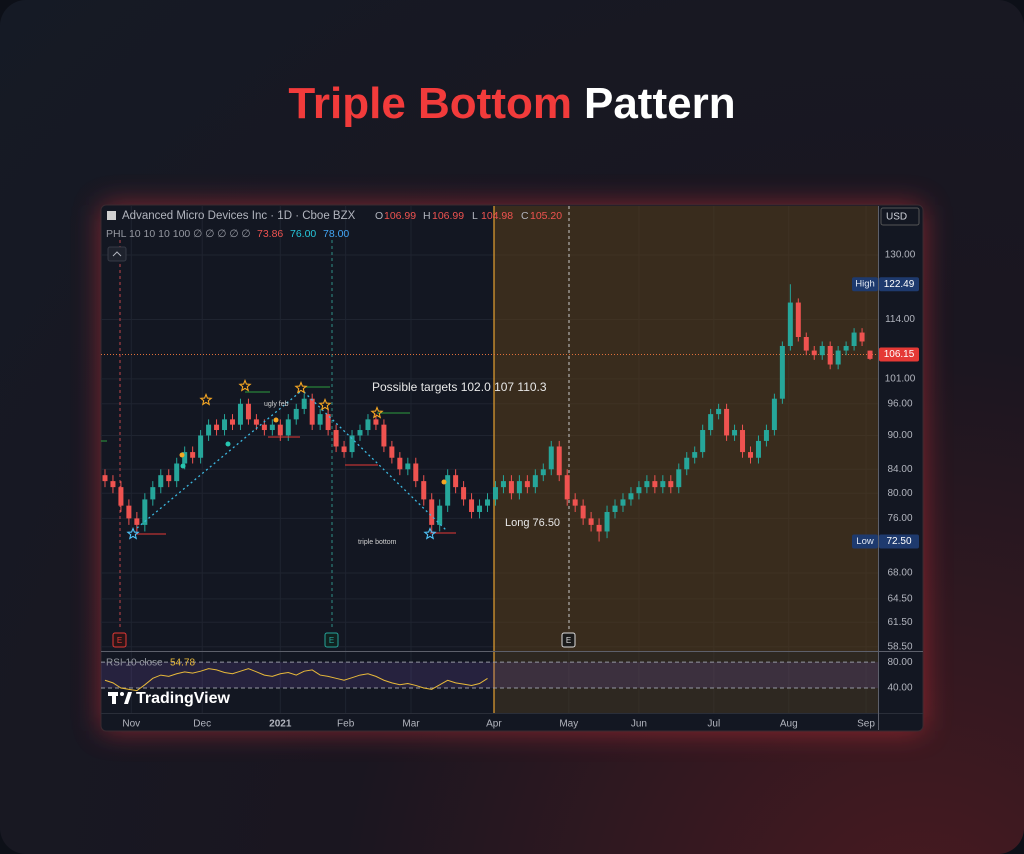 The image size is (1024, 854). What do you see at coordinates (660, 103) in the screenshot?
I see `title-white: Pattern` at bounding box center [660, 103].